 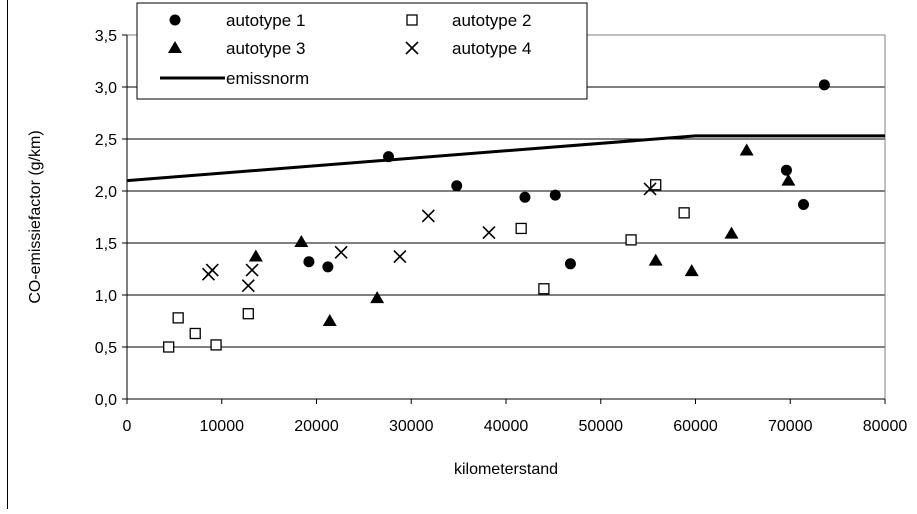 What do you see at coordinates (106, 140) in the screenshot?
I see `y-tick-label: 2,5` at bounding box center [106, 140].